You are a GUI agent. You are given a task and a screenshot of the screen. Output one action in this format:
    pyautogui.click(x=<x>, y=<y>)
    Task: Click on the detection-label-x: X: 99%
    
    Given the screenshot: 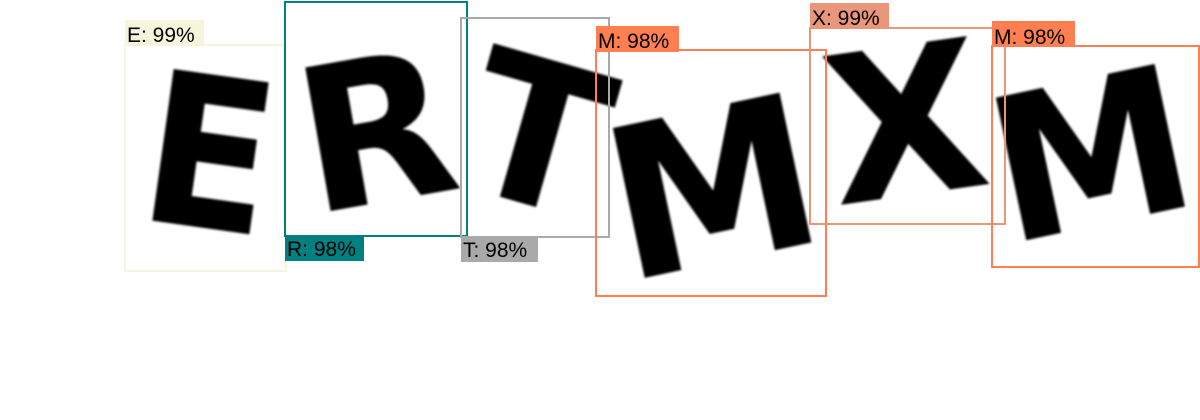 What is the action you would take?
    pyautogui.click(x=849, y=16)
    